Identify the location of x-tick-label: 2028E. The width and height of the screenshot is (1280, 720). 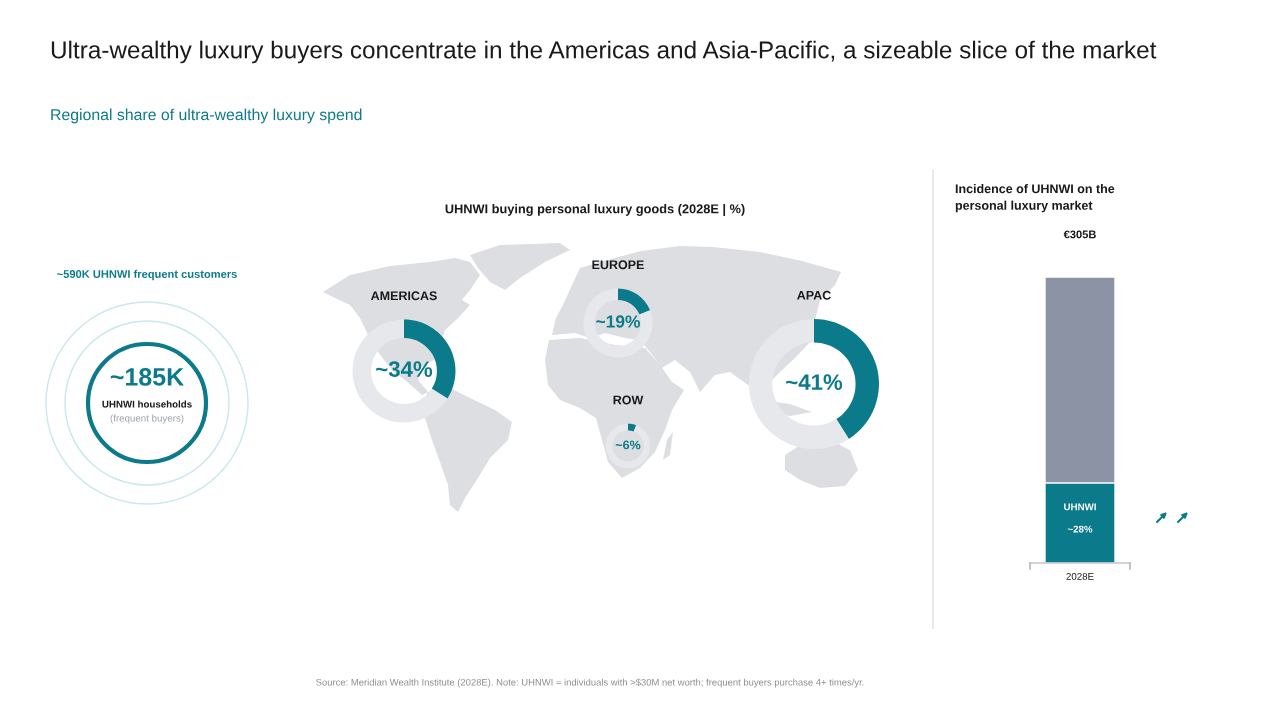
(1080, 576).